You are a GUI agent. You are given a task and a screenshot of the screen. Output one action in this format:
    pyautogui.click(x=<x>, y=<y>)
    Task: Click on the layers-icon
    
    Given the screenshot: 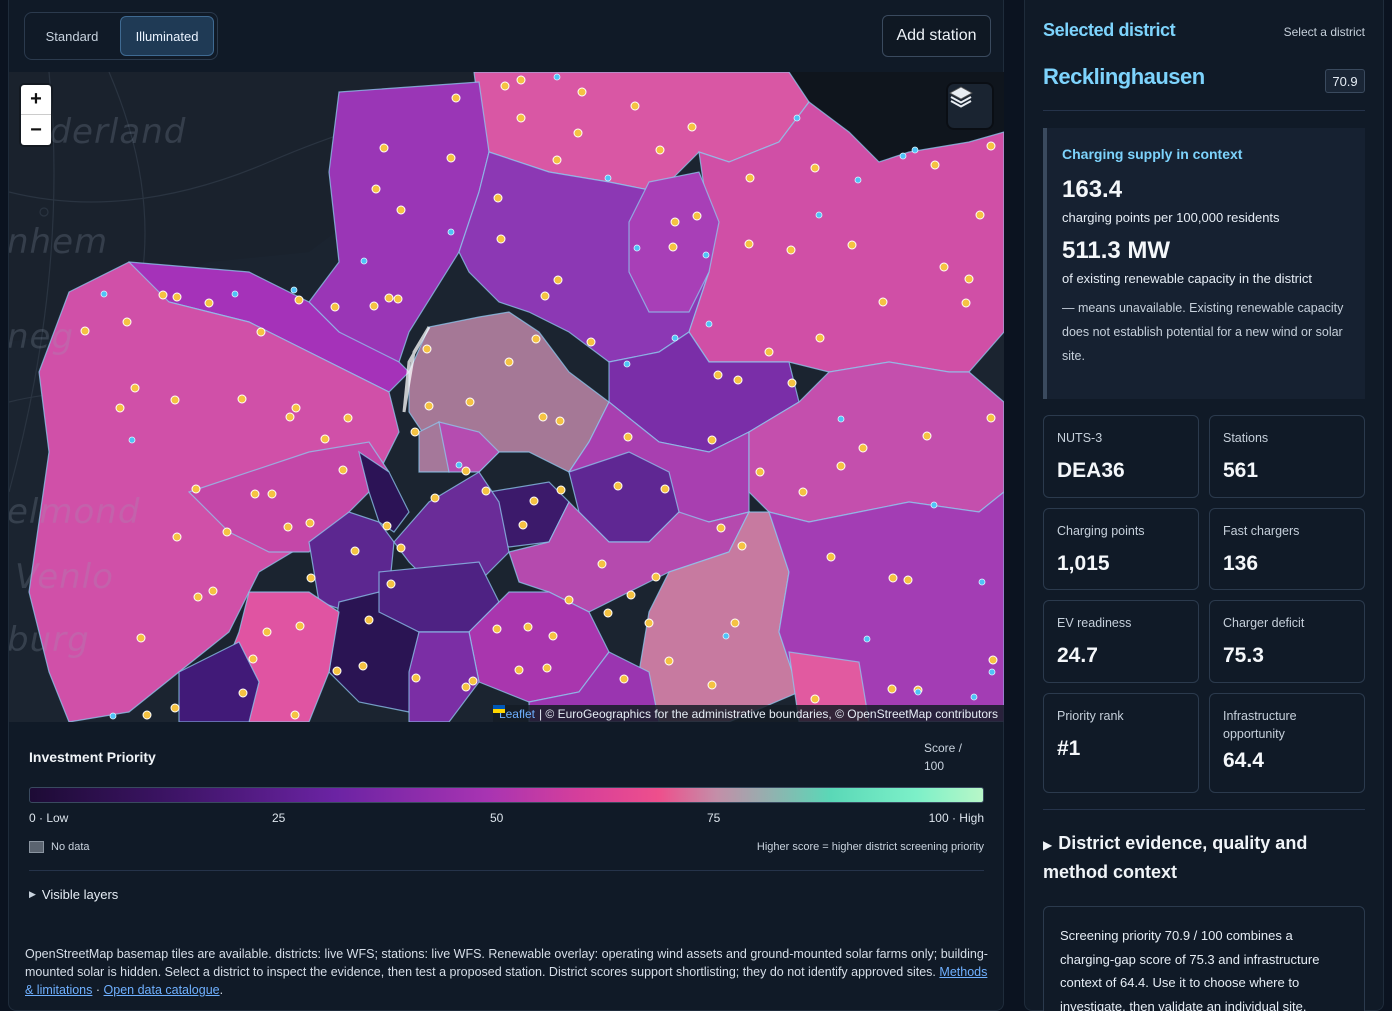 What is the action you would take?
    pyautogui.click(x=961, y=97)
    